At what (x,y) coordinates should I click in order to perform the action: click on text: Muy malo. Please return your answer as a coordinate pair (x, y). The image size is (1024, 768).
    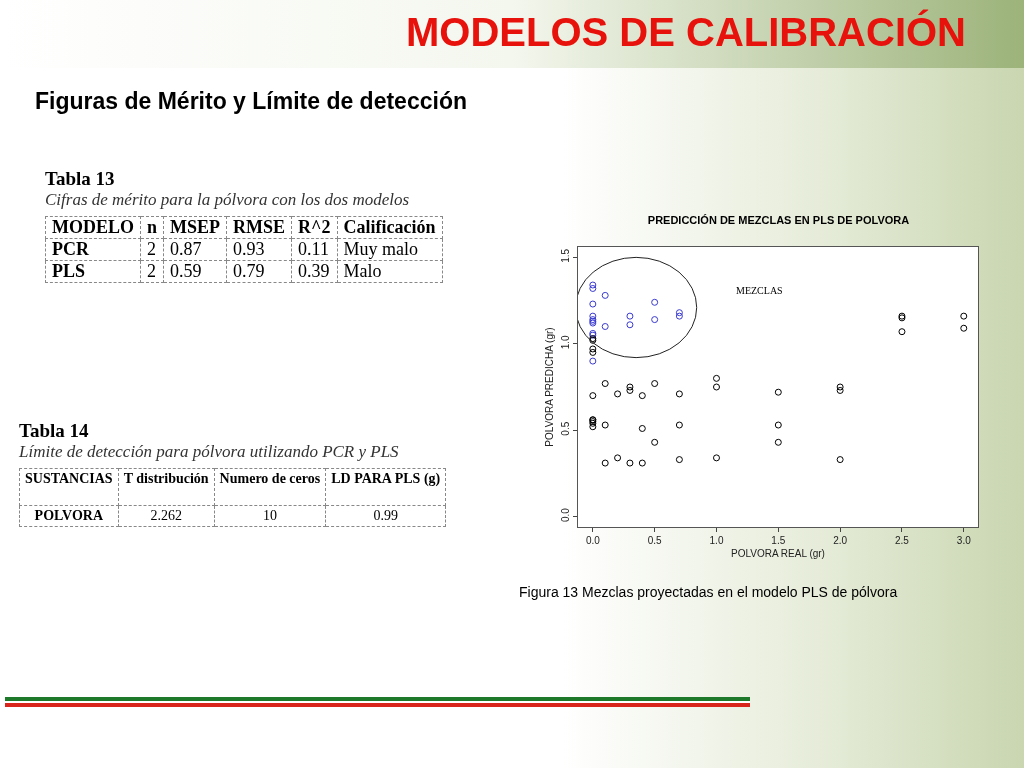
    Looking at the image, I should click on (381, 249).